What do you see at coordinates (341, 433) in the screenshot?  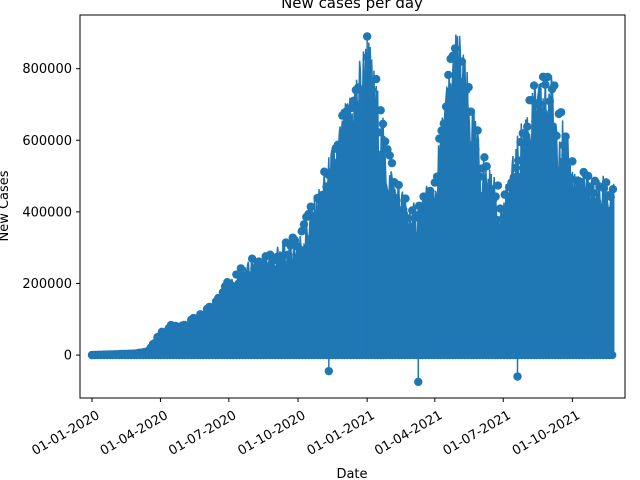 I see `x-tick-label: 01-01-2021` at bounding box center [341, 433].